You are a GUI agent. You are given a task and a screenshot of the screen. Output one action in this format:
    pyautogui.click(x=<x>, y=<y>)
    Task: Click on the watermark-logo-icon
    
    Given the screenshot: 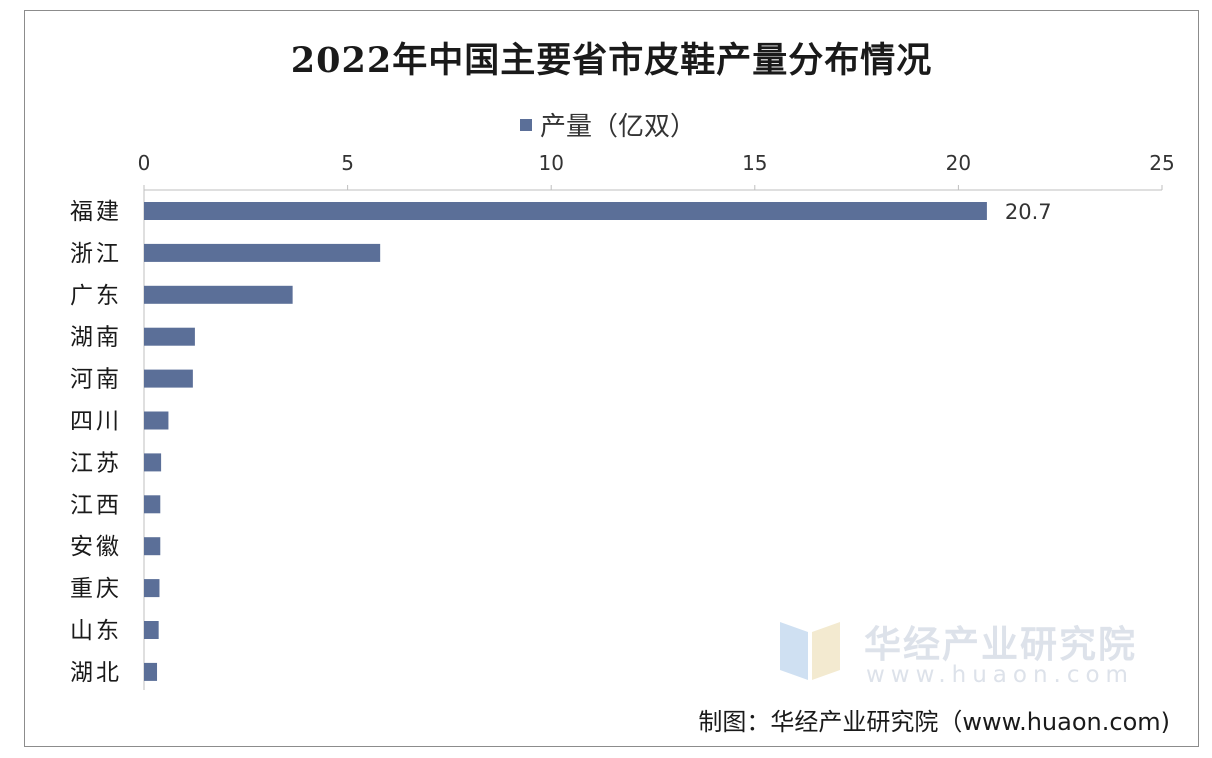 What is the action you would take?
    pyautogui.click(x=810, y=651)
    